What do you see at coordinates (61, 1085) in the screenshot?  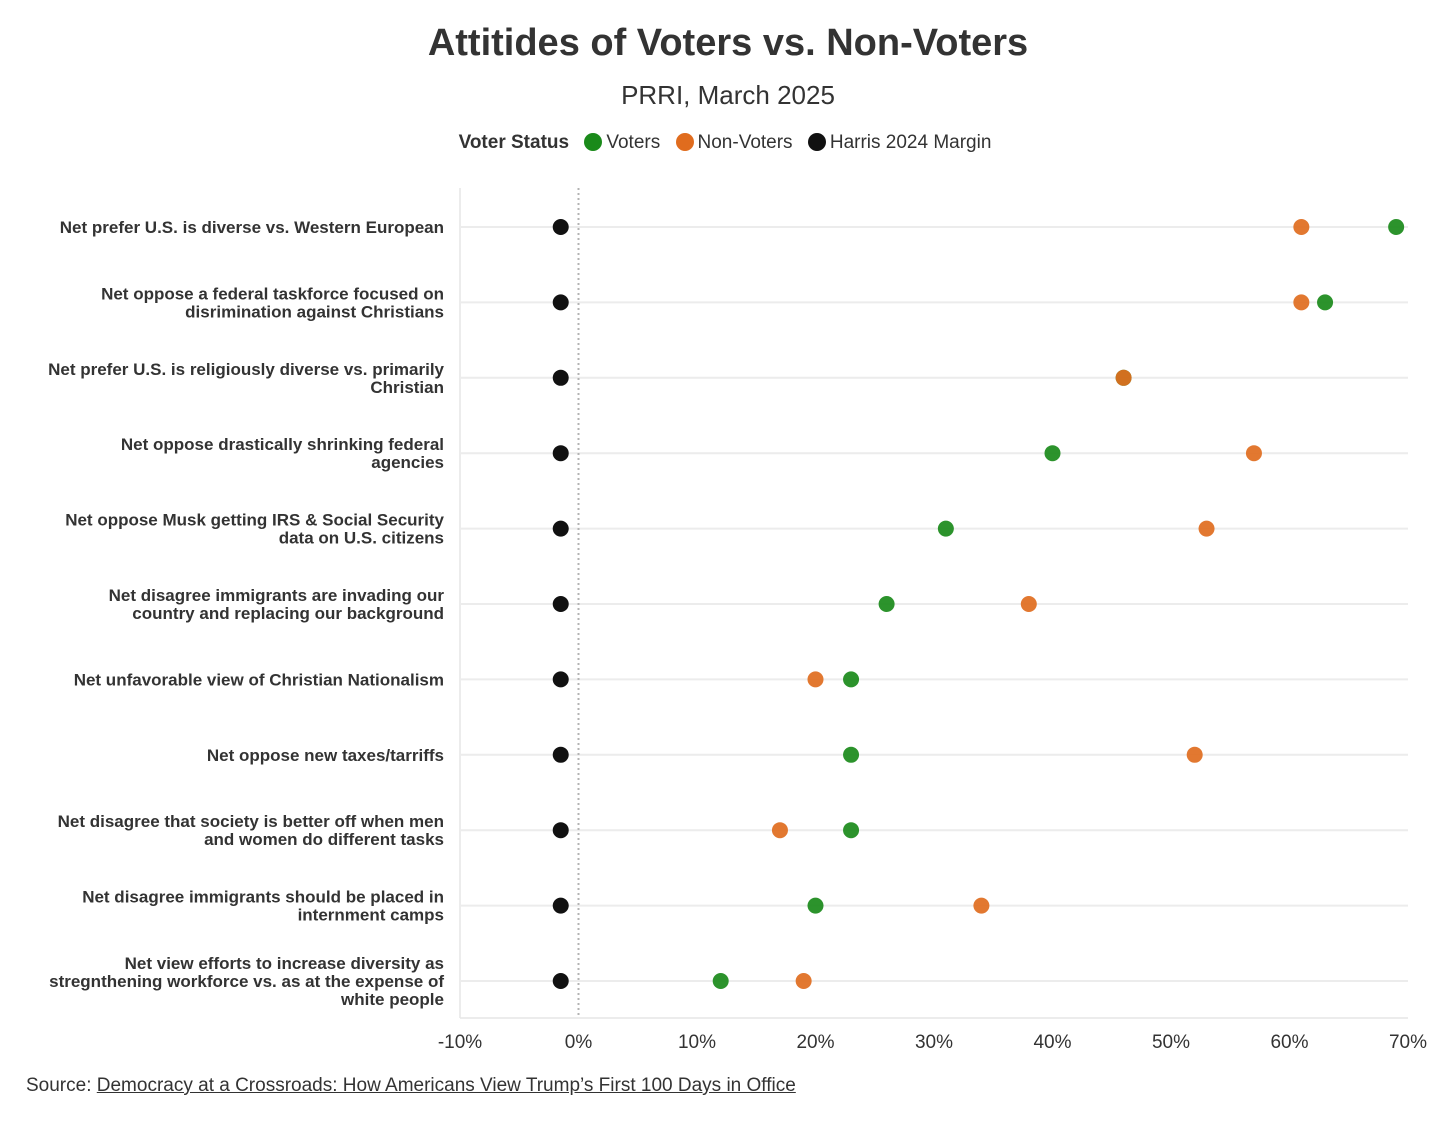 I see `source-label: Source:` at bounding box center [61, 1085].